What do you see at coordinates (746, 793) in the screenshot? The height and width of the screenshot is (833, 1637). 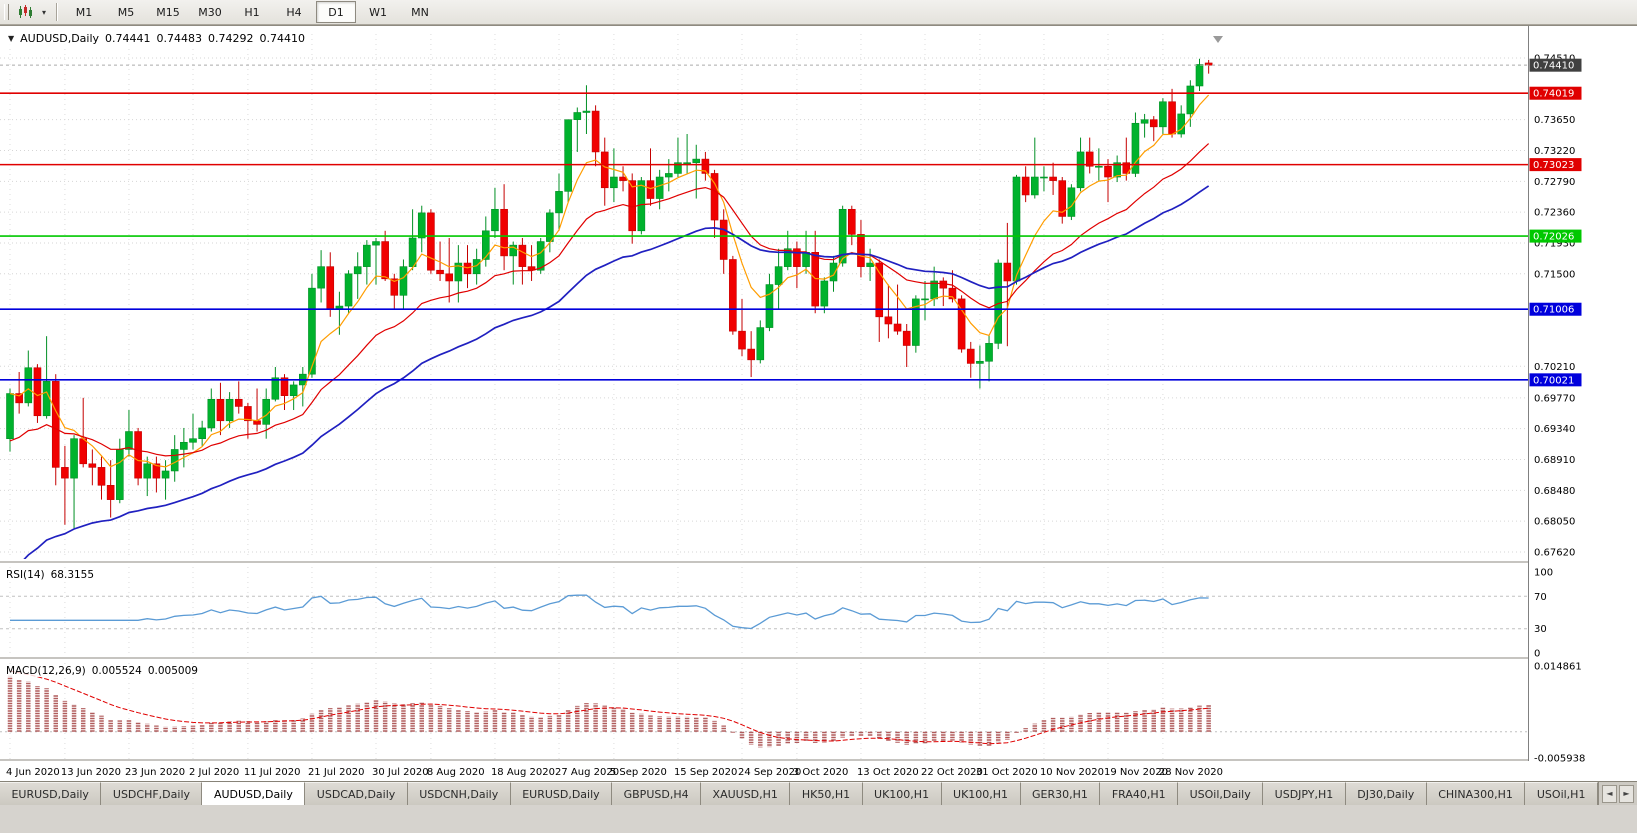 I see `chart-tab: XAUUSD,H1` at bounding box center [746, 793].